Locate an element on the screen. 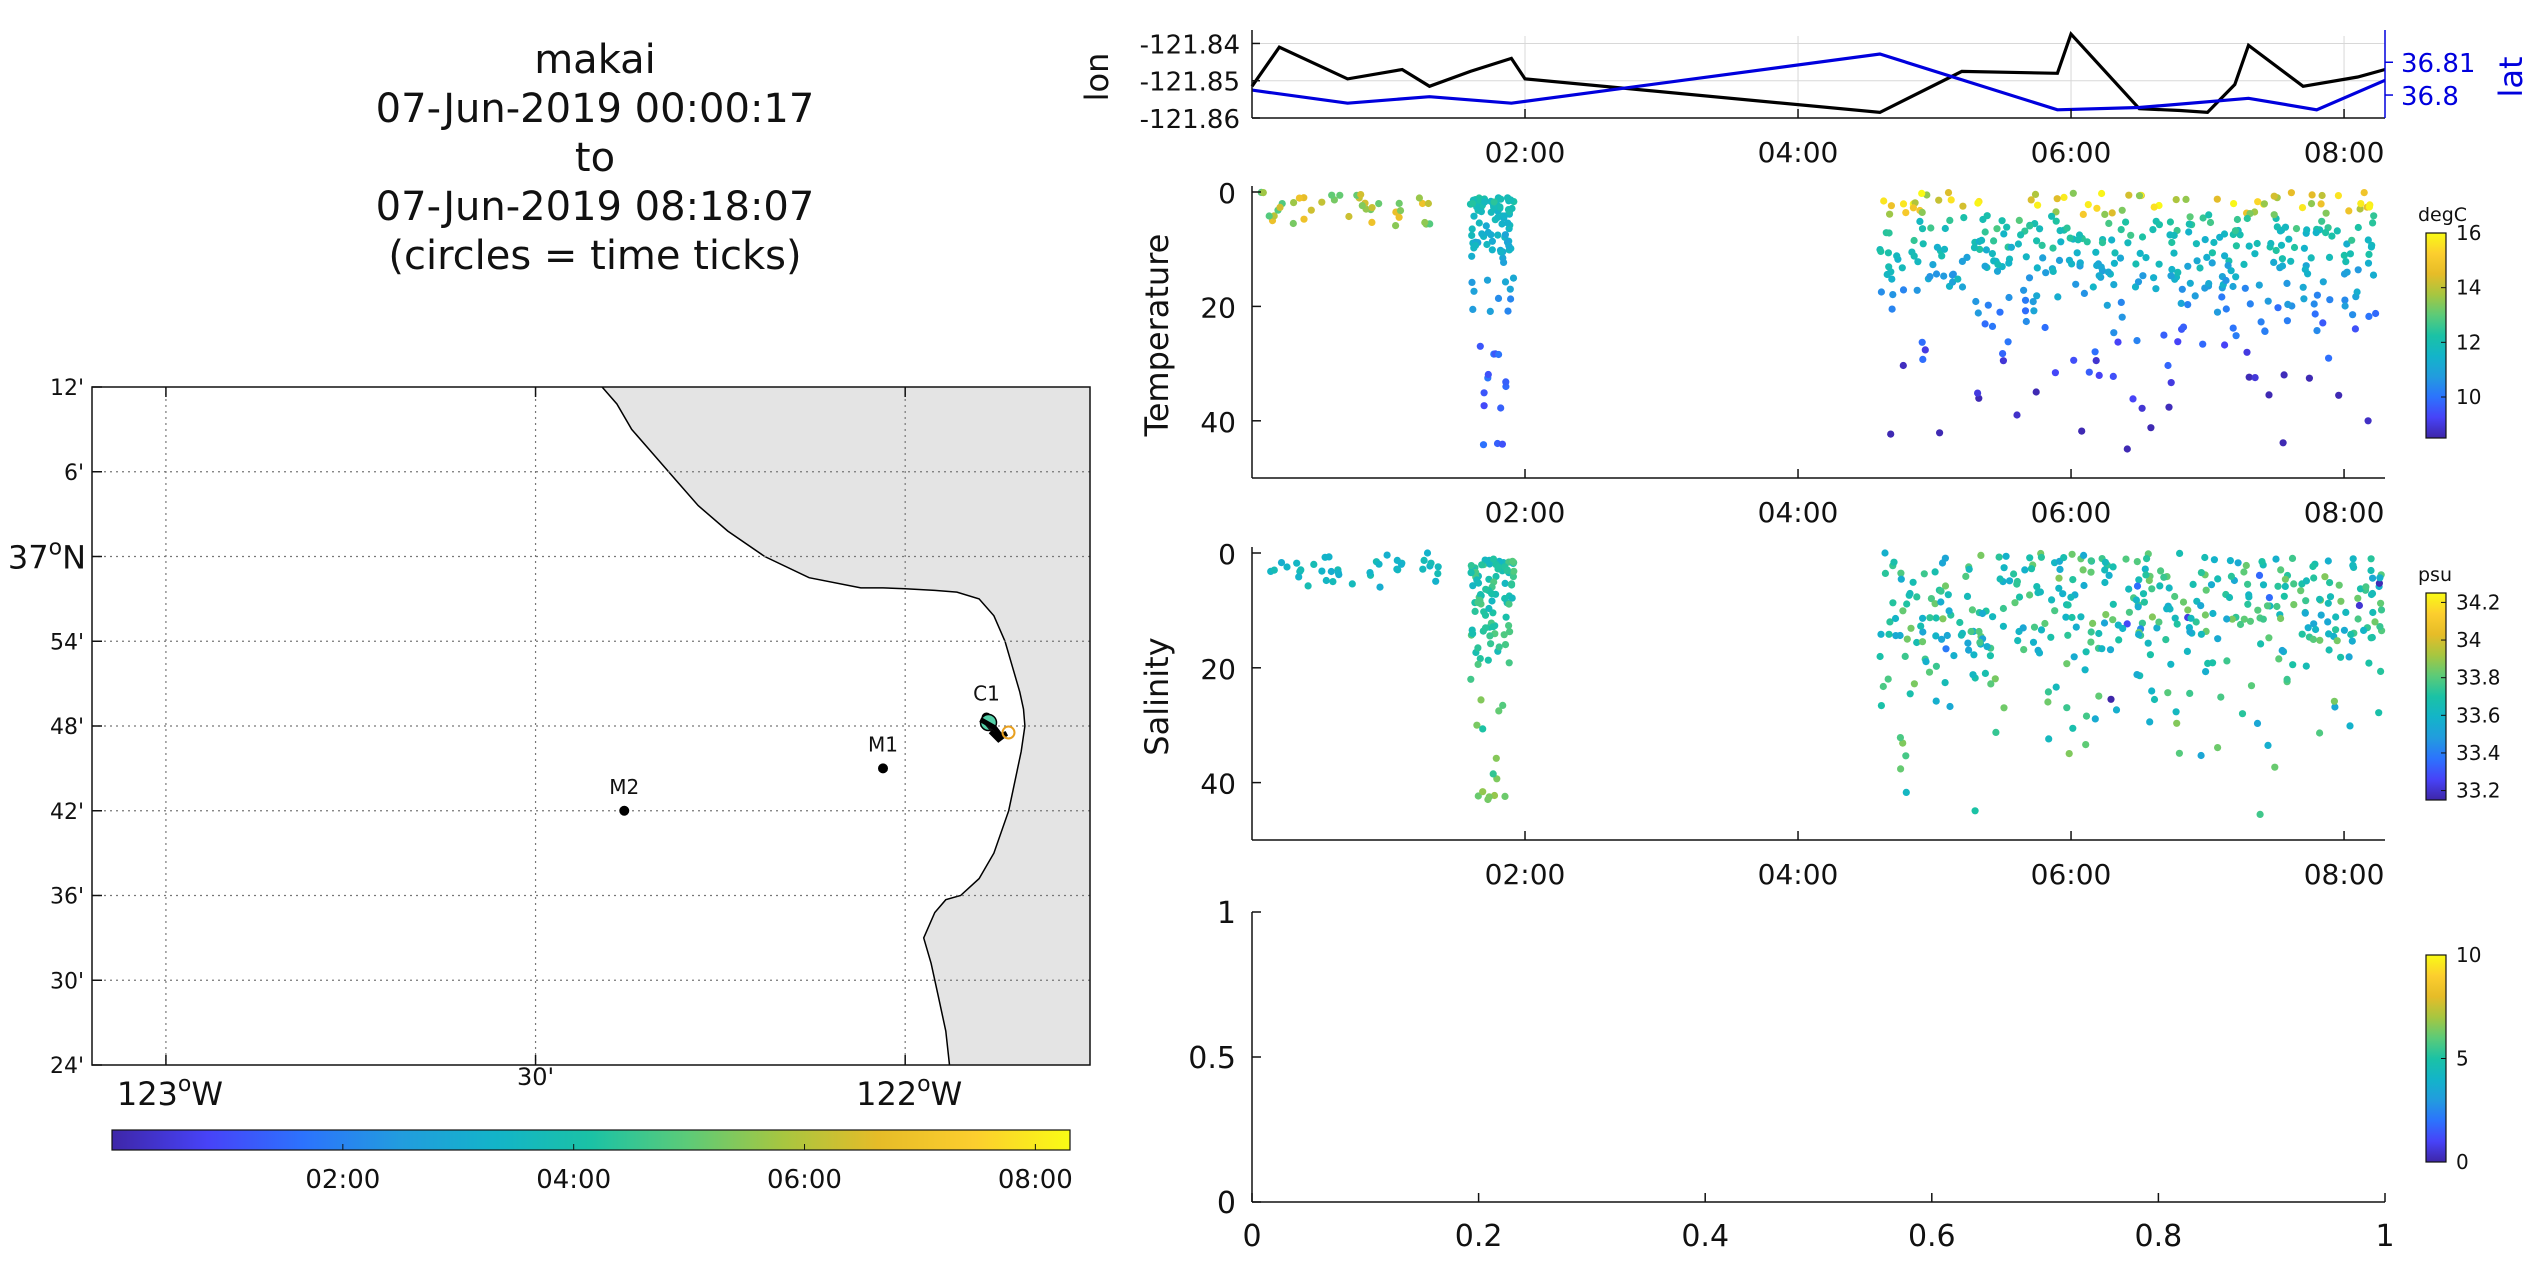 Image resolution: width=2545 pixels, height=1273 pixels. y-tick-label: 40 is located at coordinates (1218, 422).